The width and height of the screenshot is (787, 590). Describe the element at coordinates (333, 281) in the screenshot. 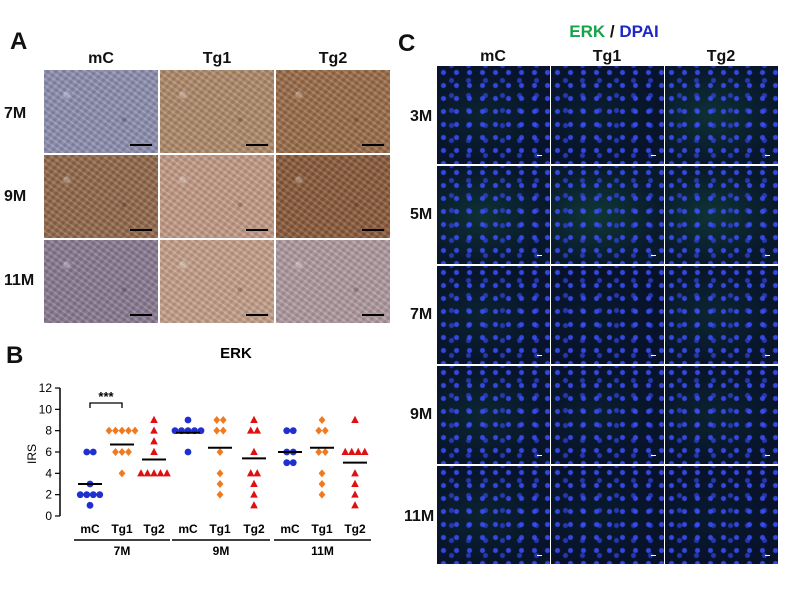

I see `micrograph-11m-tg2` at that location.